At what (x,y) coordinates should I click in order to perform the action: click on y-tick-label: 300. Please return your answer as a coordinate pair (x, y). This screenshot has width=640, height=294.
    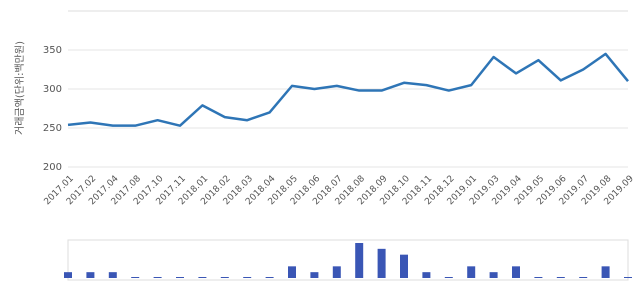
    Looking at the image, I should click on (52, 89).